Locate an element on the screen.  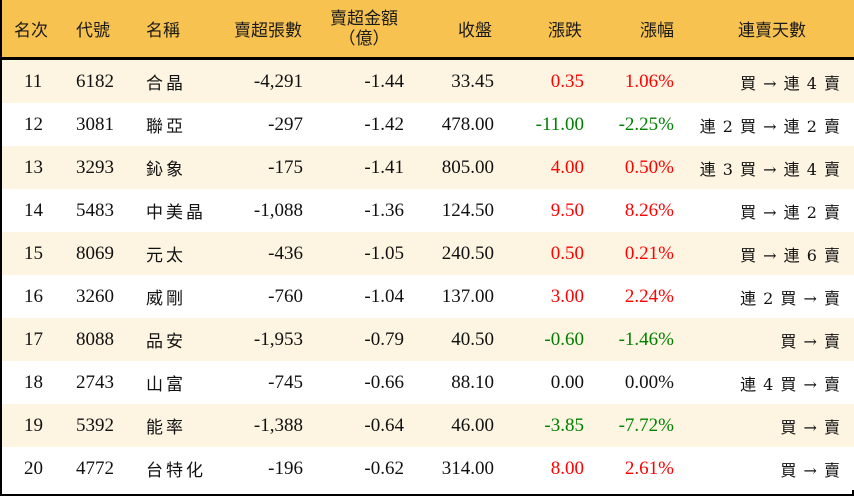
table-row: 20 4772 台特化 -196 -0.62 314.00 8.00 2.61% 買 → 賣 is located at coordinates (428, 468).